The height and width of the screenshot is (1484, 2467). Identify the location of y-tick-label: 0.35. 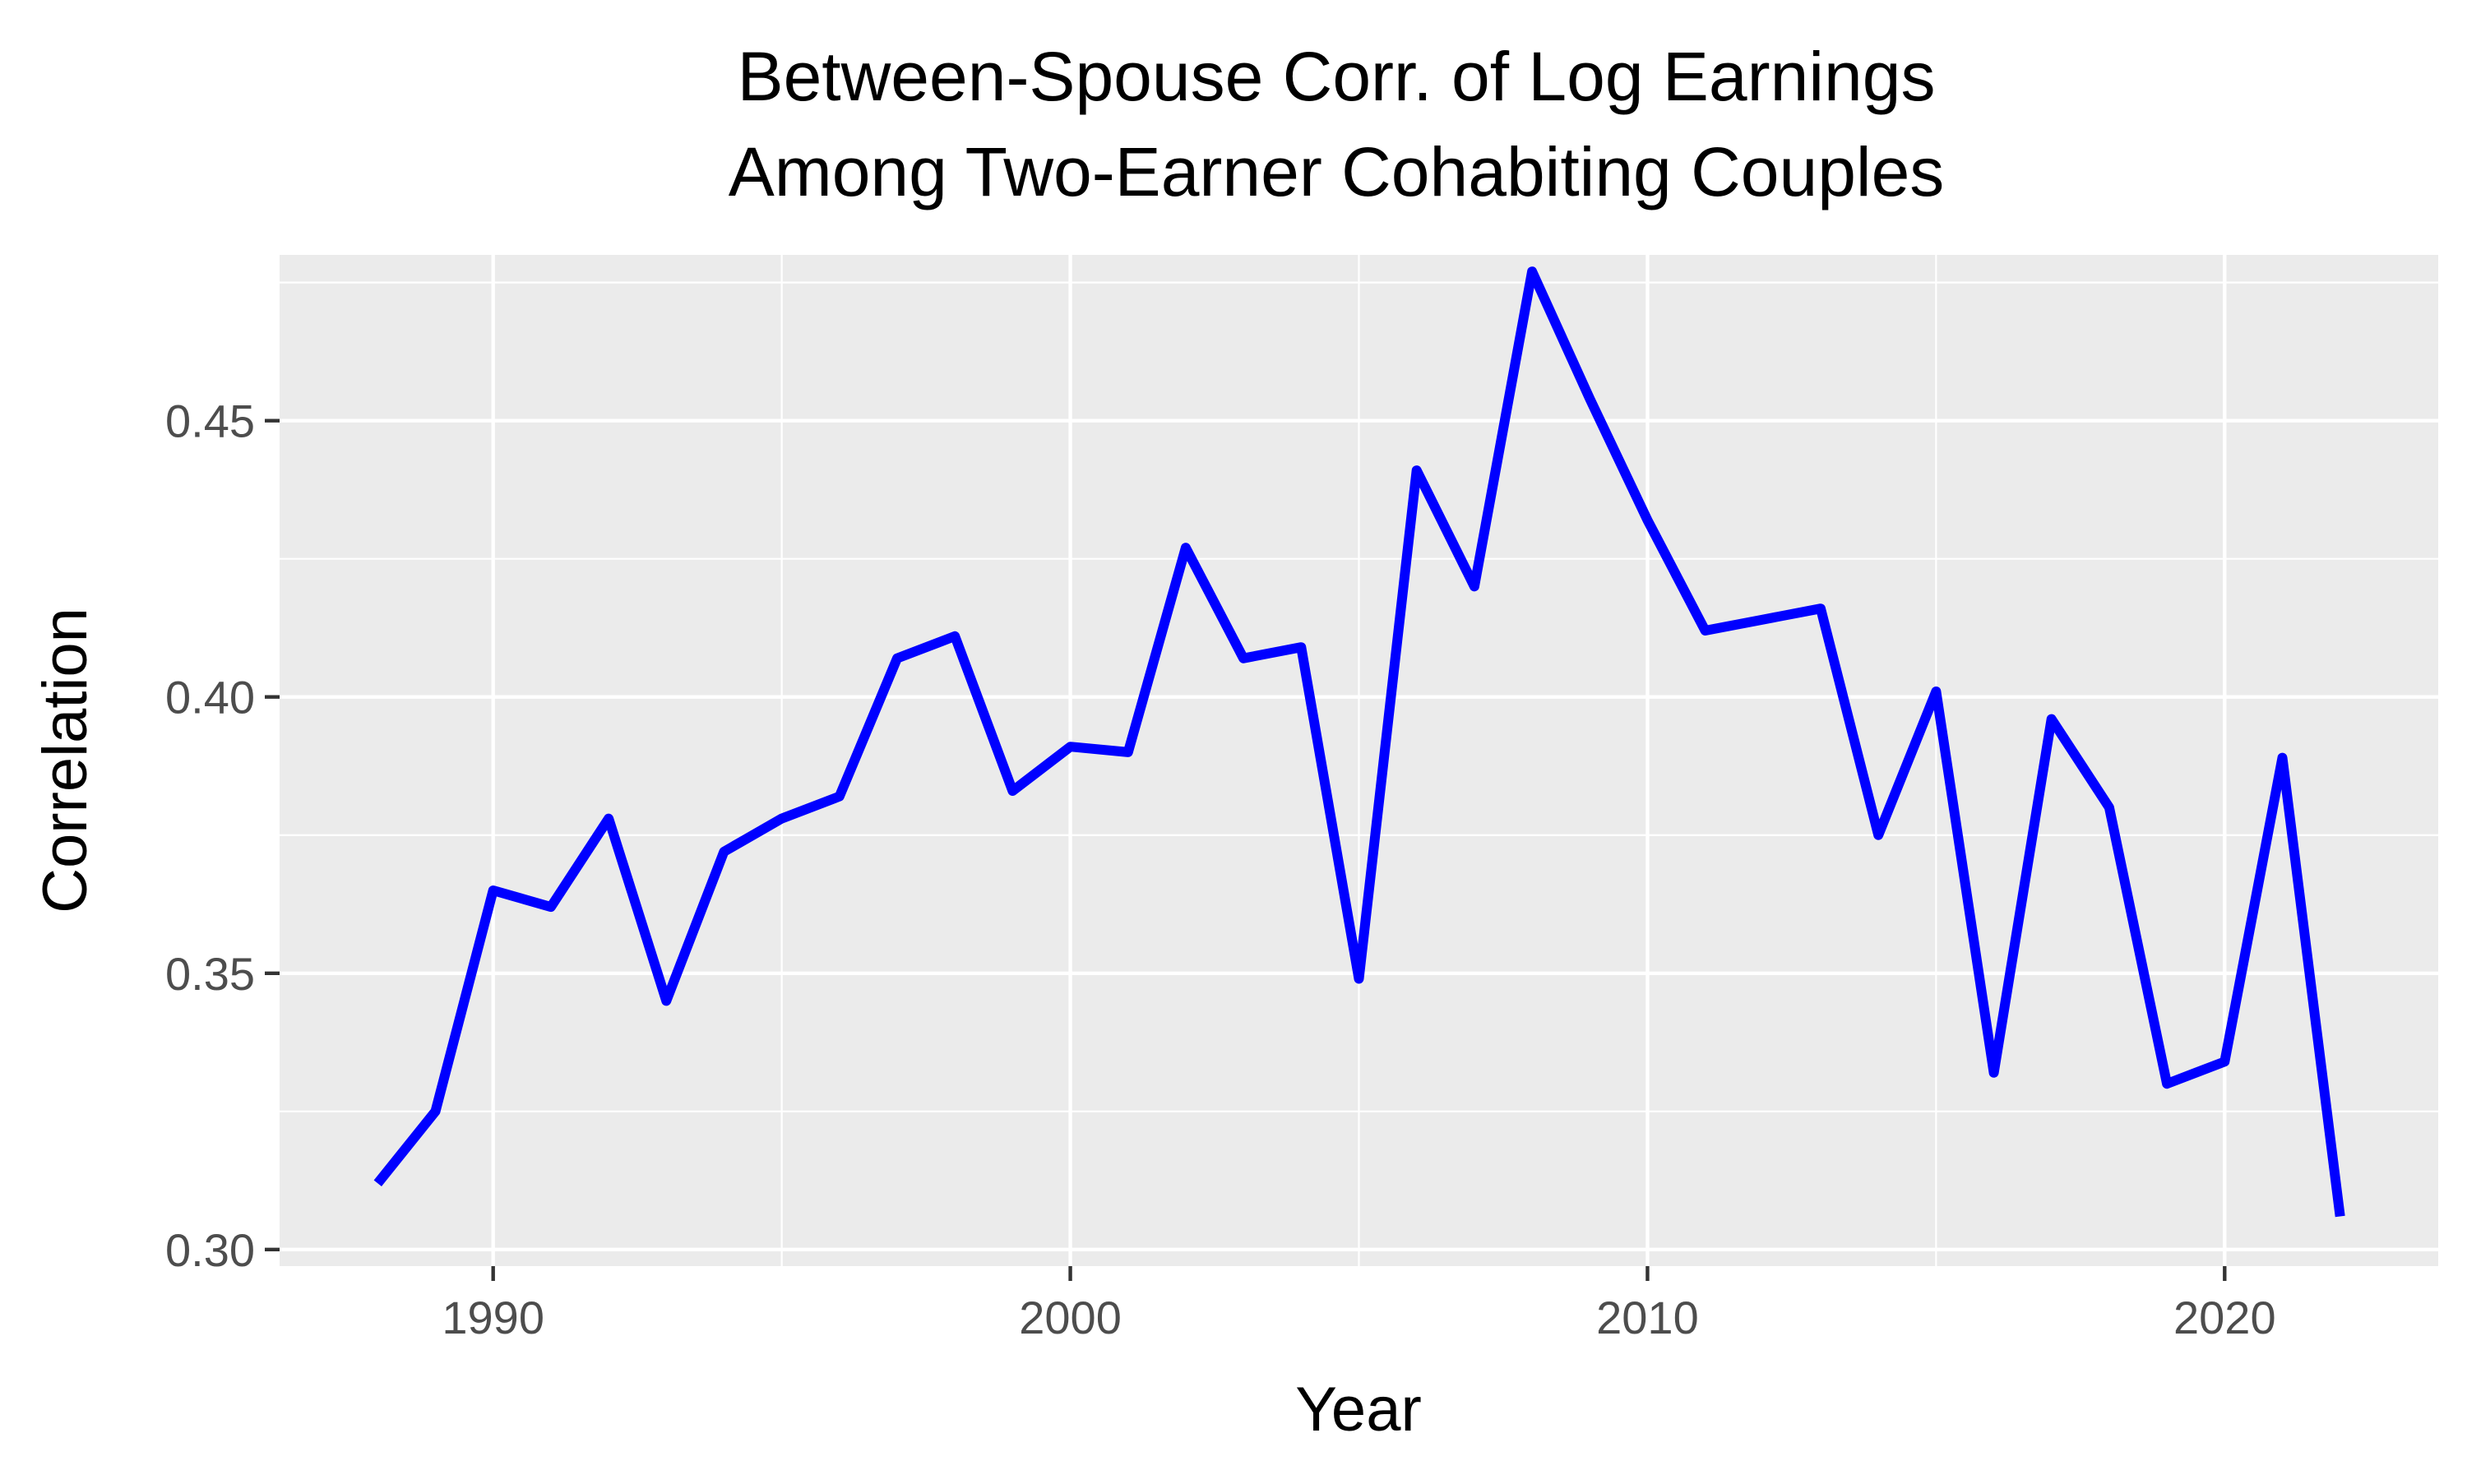
(210, 974).